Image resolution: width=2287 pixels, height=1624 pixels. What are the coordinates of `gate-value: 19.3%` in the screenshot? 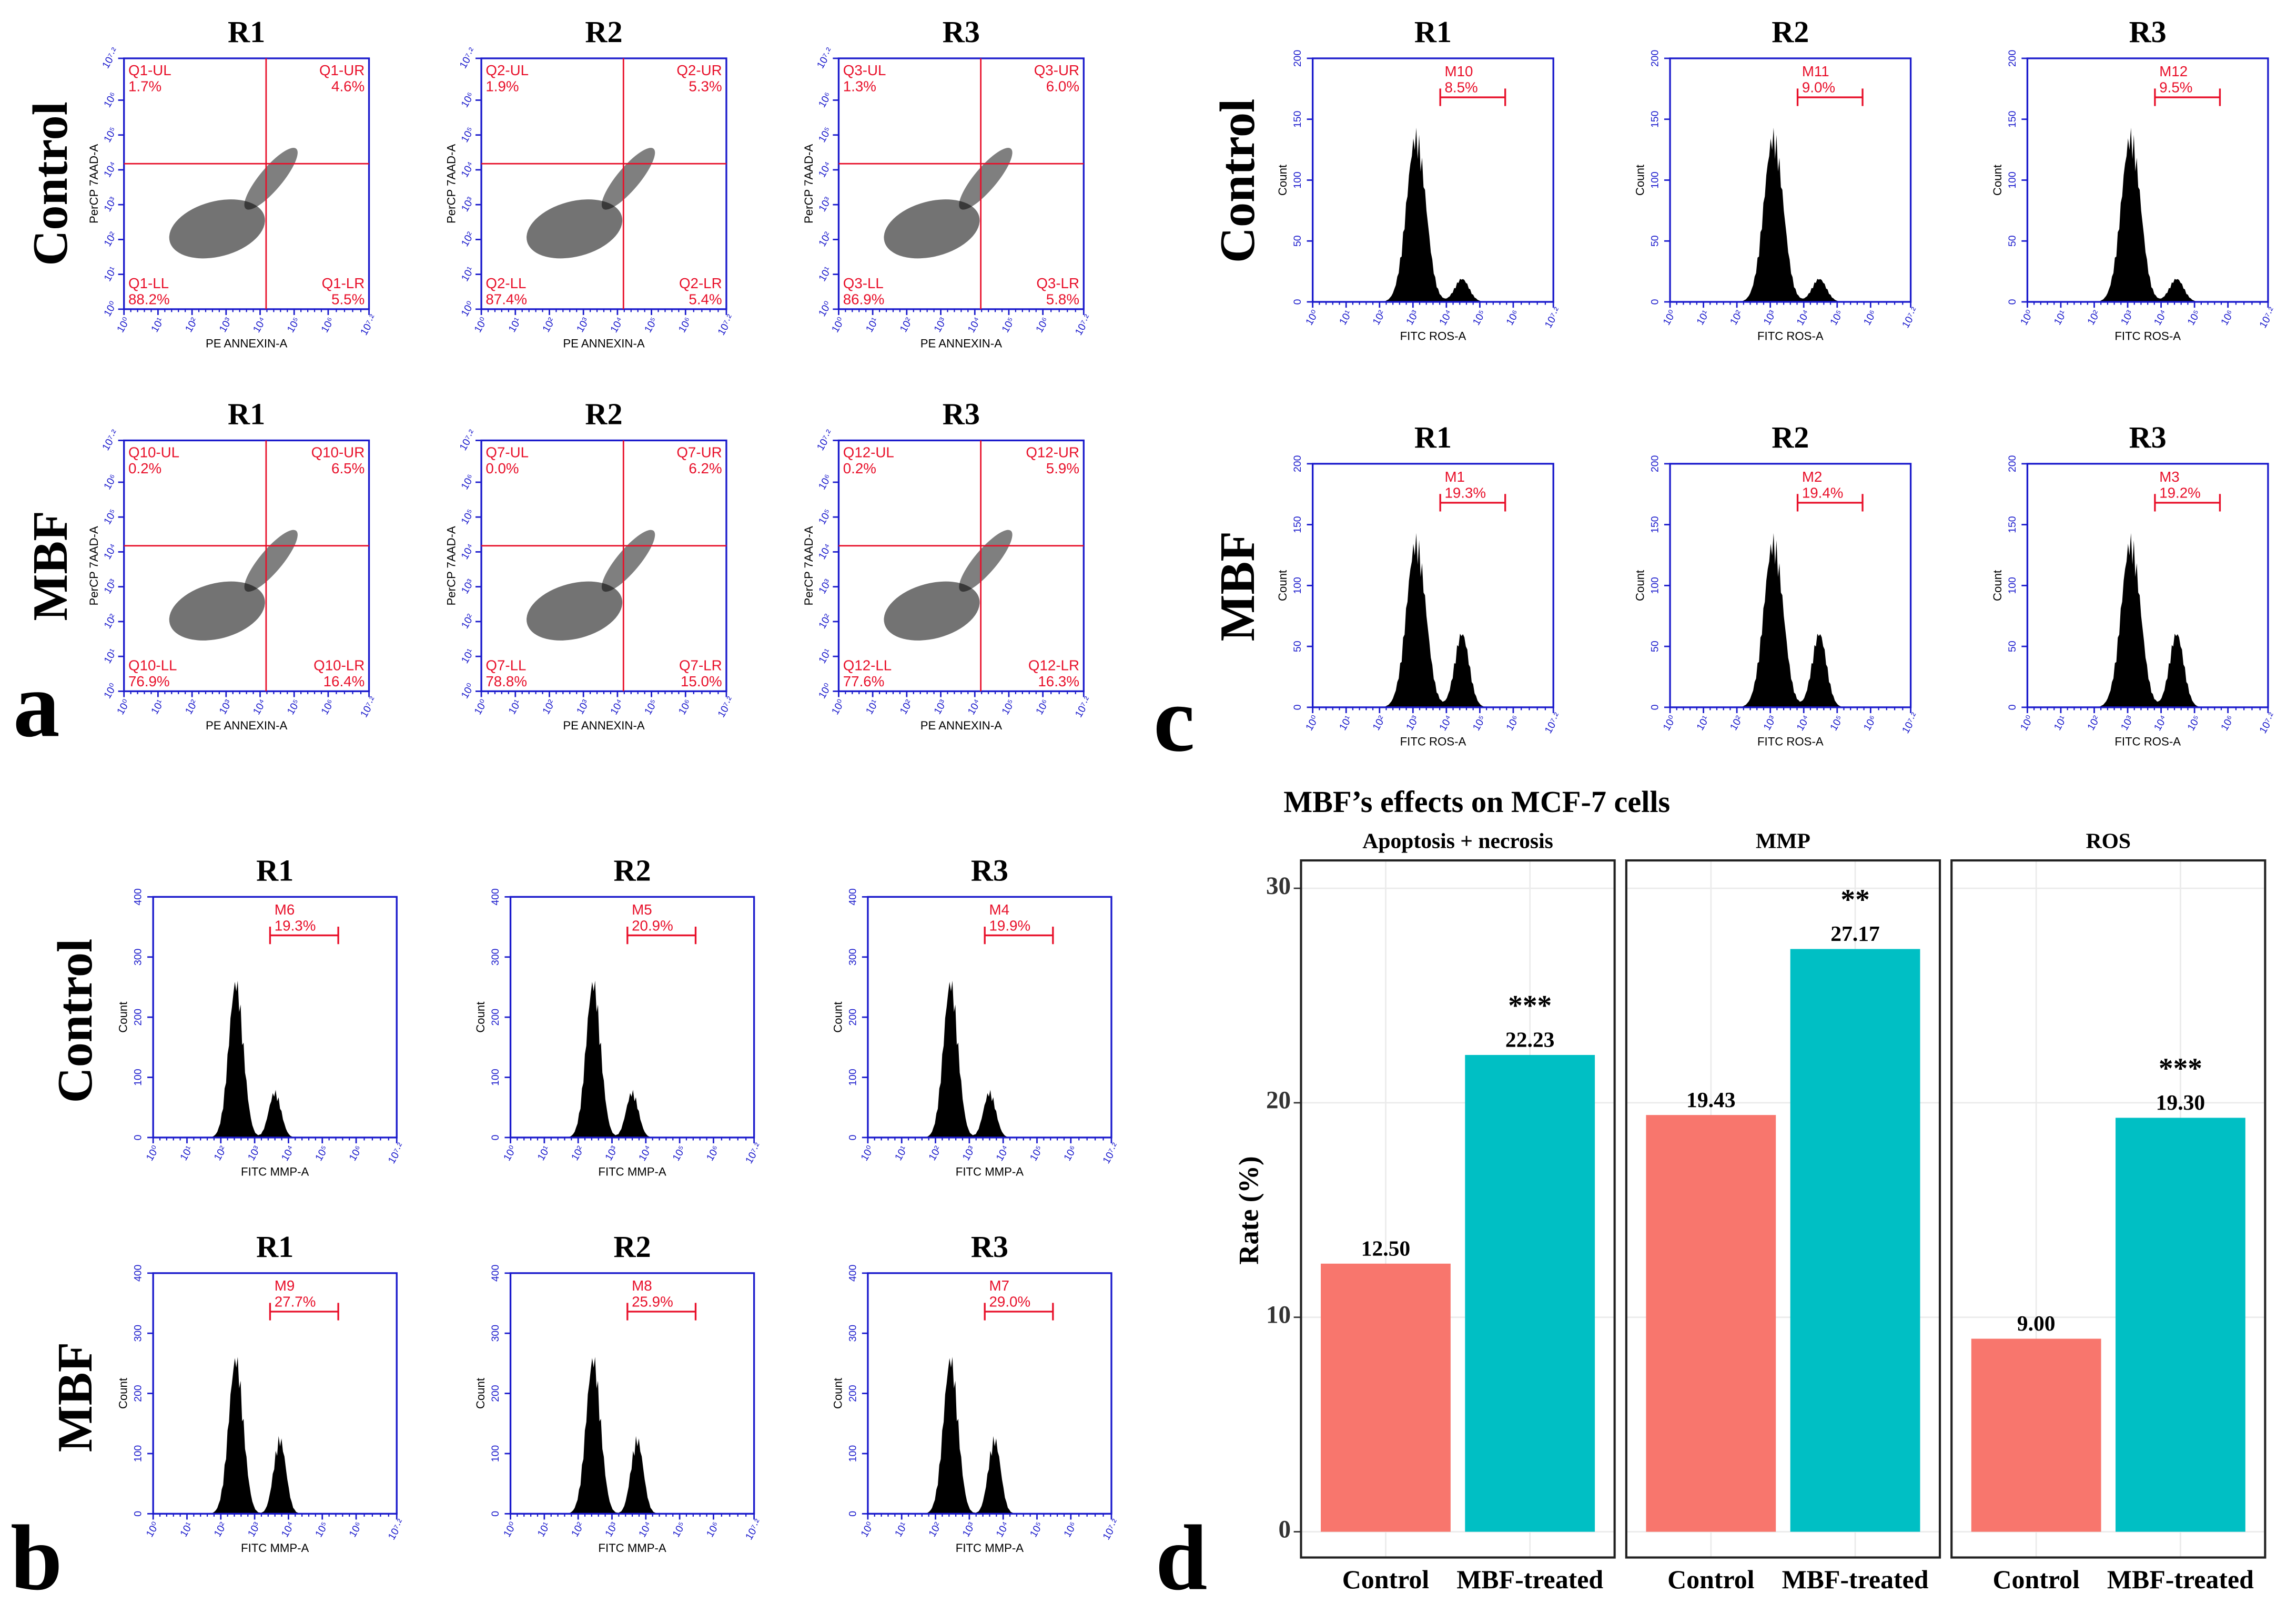 It's located at (296, 925).